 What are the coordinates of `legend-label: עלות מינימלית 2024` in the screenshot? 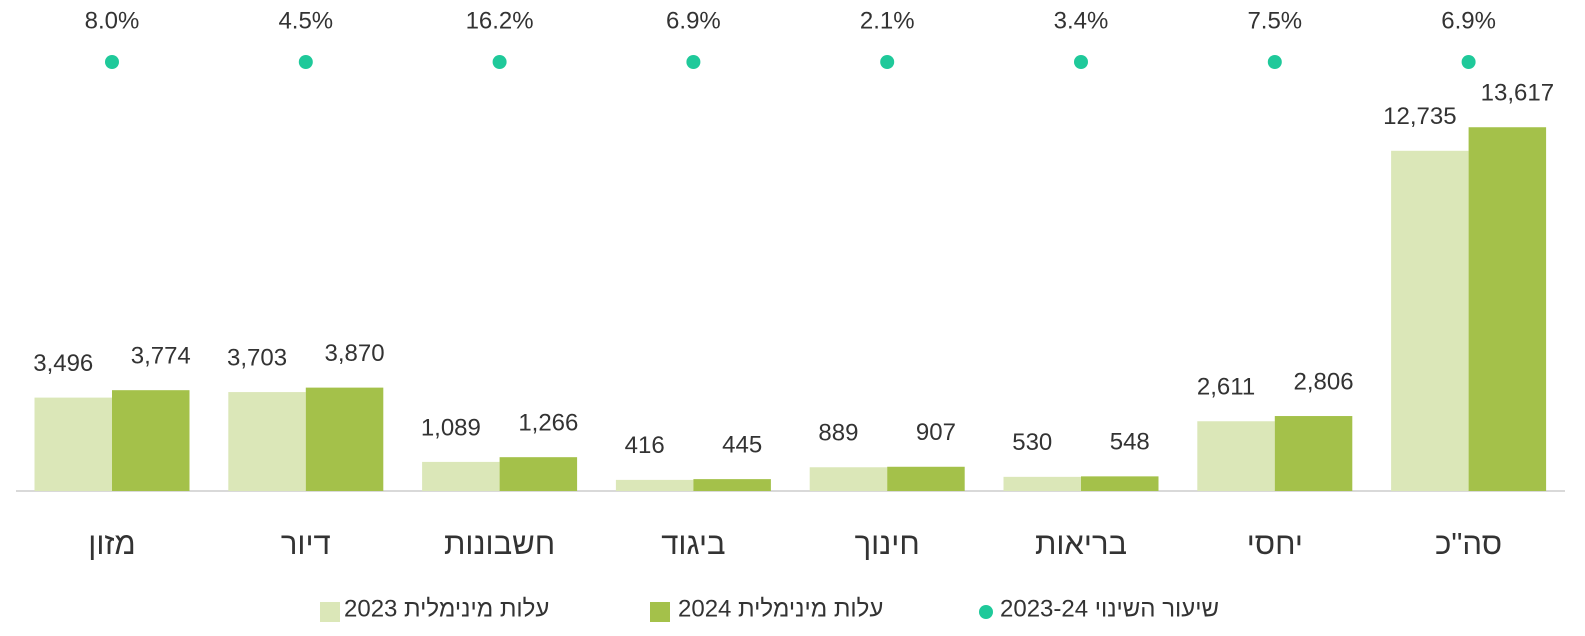 It's located at (780, 608).